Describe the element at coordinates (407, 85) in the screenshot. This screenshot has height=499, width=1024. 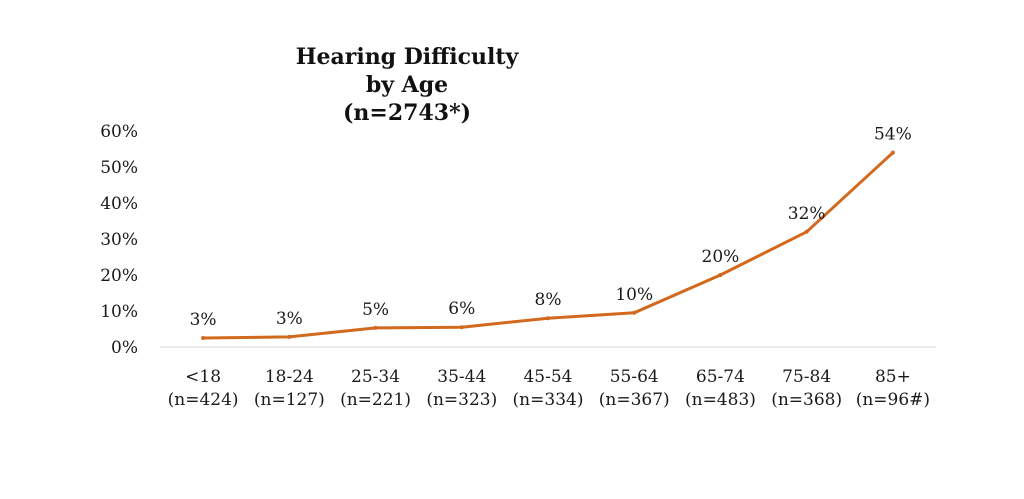
I see `chart-title-line-2: by Age` at that location.